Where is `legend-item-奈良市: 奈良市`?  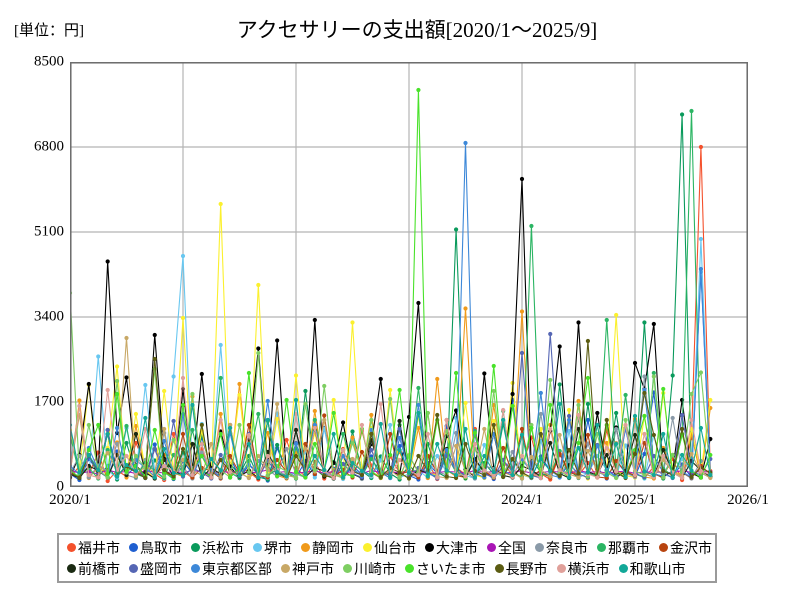 legend-item-奈良市: 奈良市 is located at coordinates (561, 548).